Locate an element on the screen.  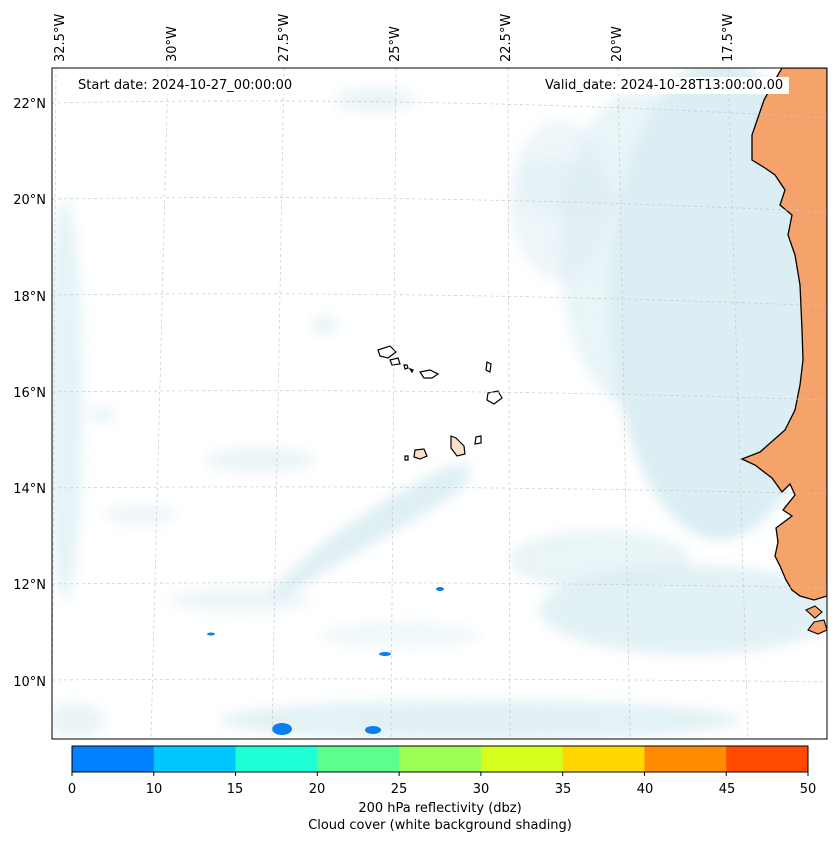
colorbar-tick-10: 10 is located at coordinates (154, 789).